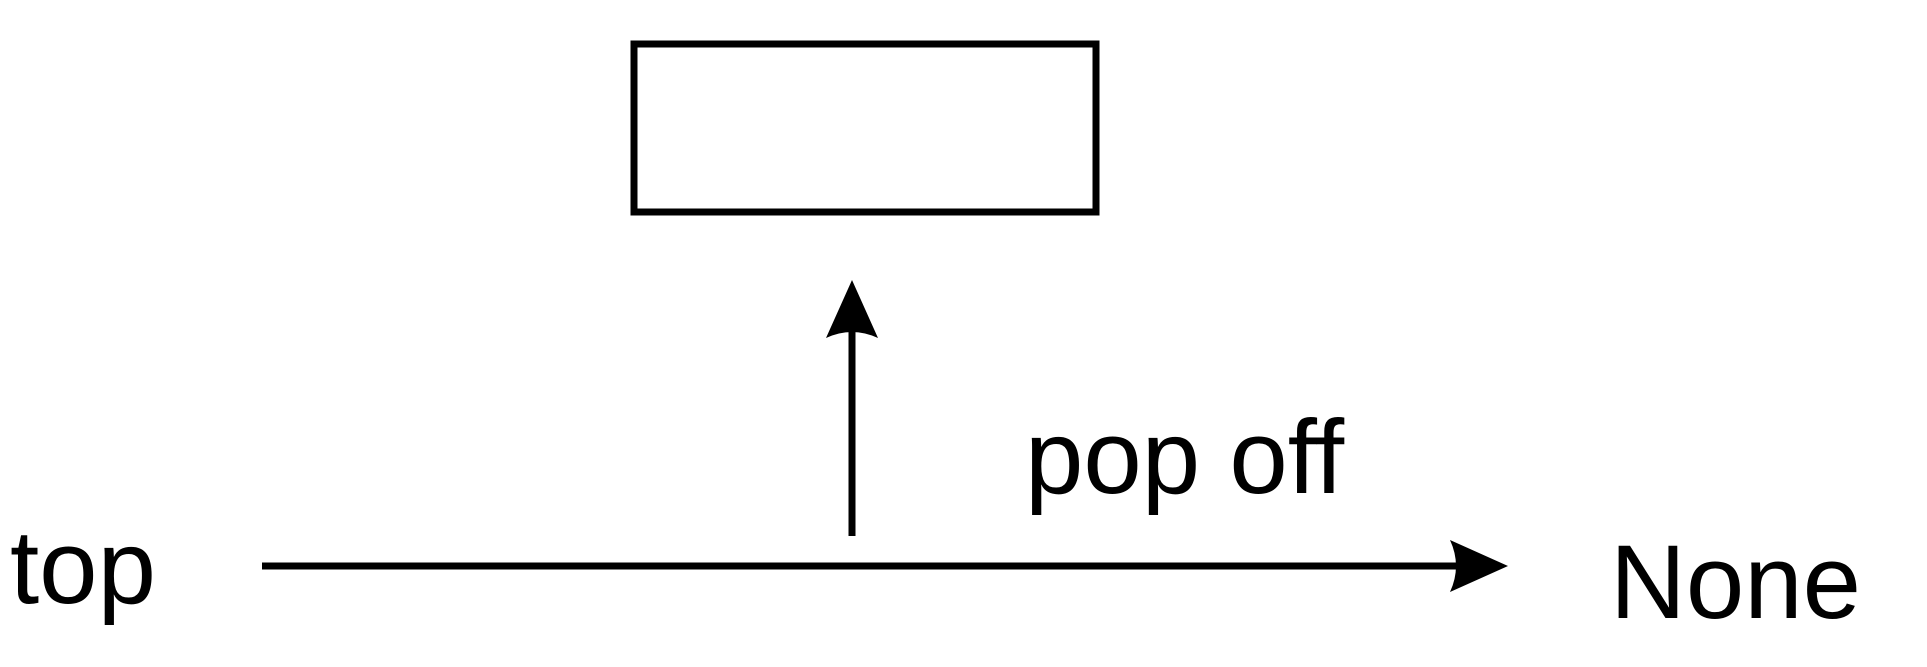  I want to click on none-label: None, so click(1736, 582).